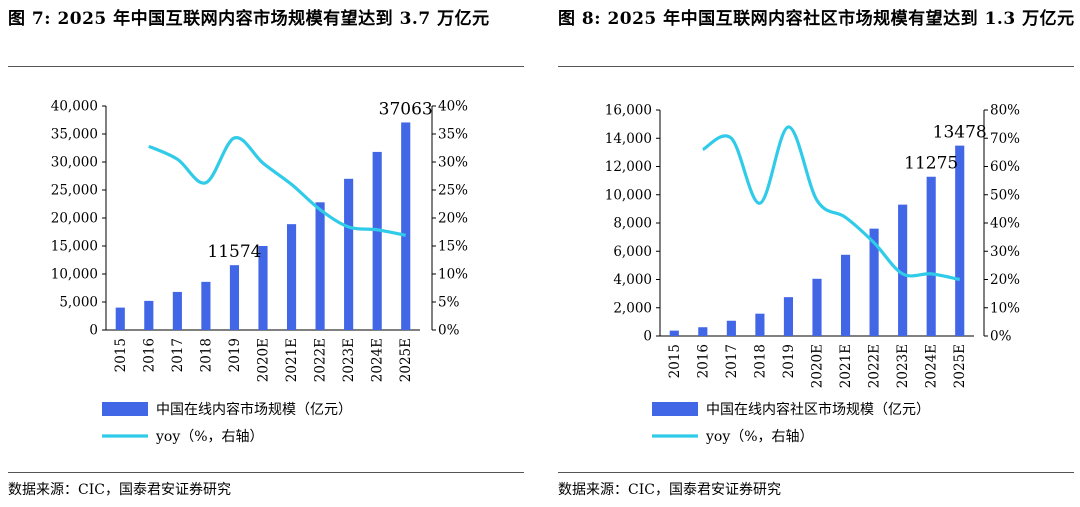 Image resolution: width=1080 pixels, height=507 pixels. I want to click on right-tick-label: 60%, so click(1005, 167).